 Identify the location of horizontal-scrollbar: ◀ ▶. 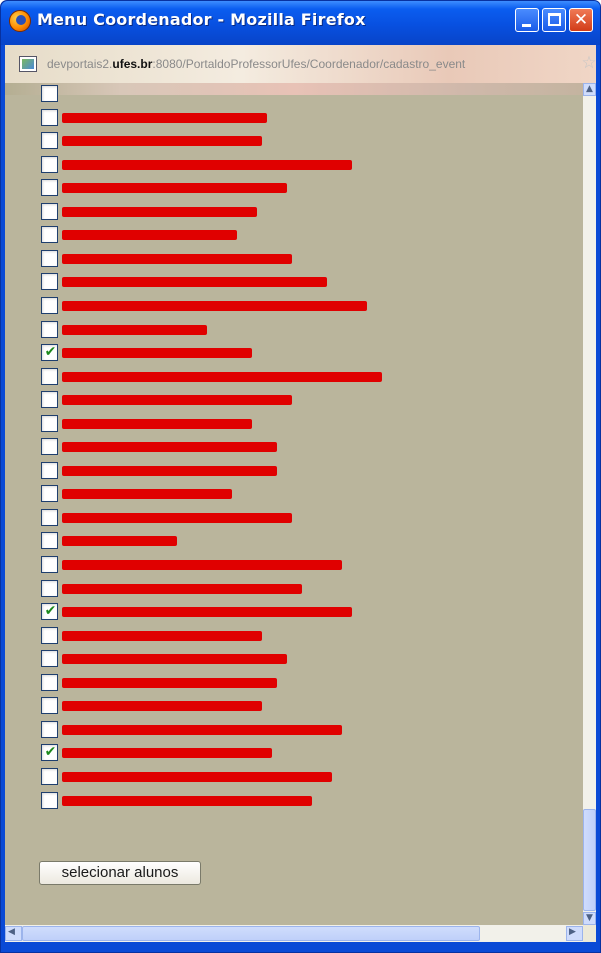
(294, 933).